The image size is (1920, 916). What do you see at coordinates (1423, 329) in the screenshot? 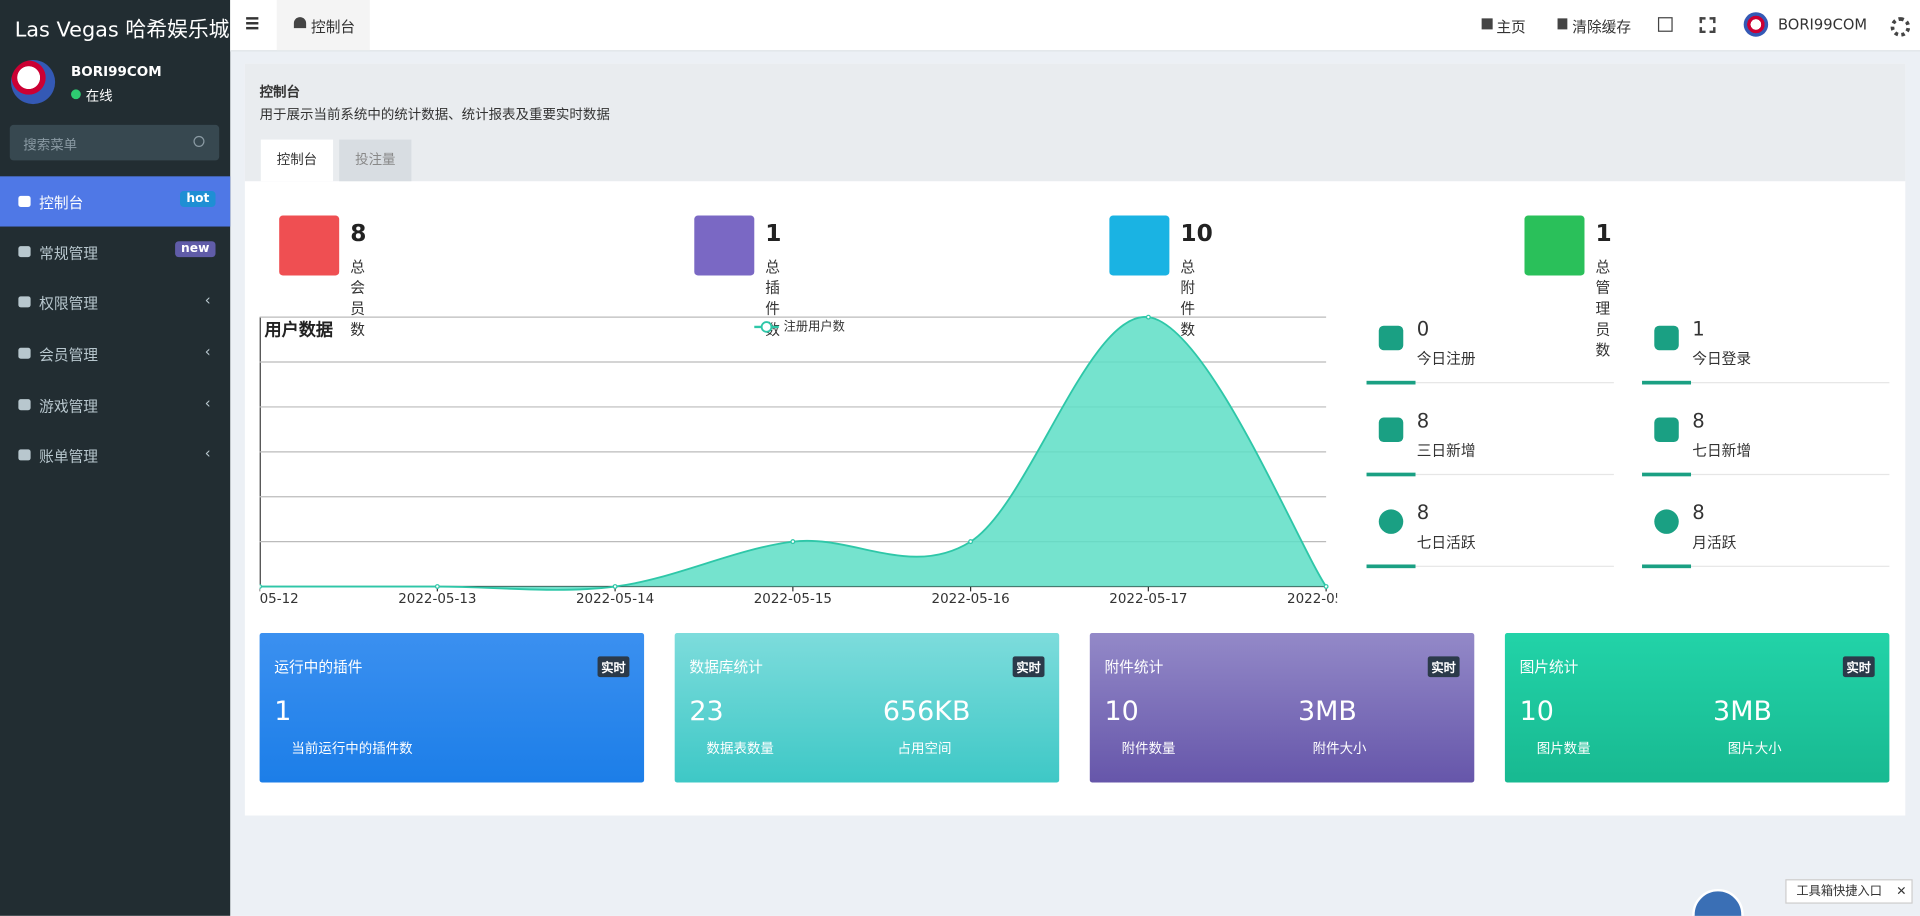
I see `mini-value: 0` at bounding box center [1423, 329].